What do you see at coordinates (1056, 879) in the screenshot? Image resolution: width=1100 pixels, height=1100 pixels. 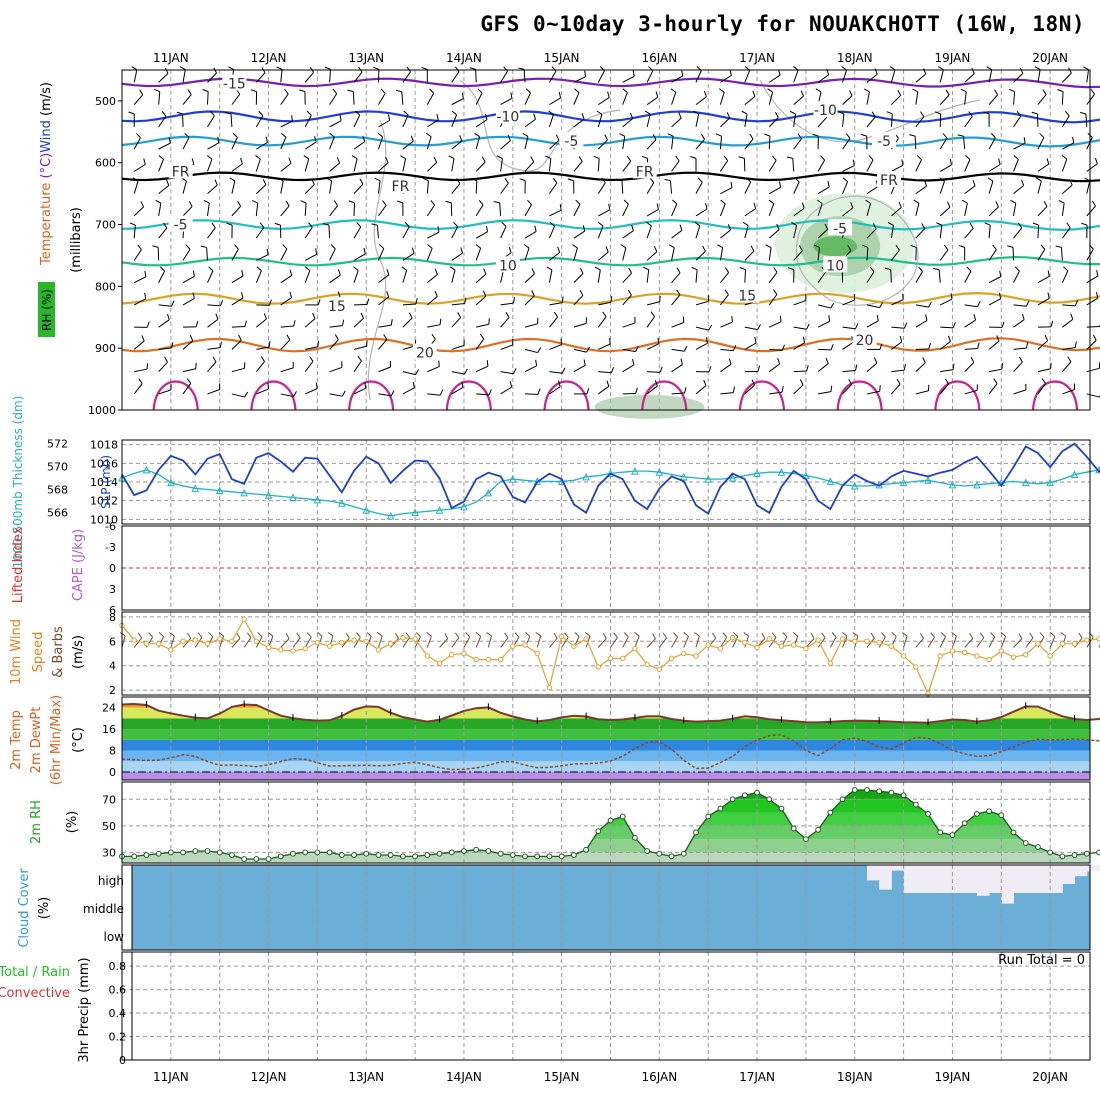 I see `cloud-cover-block` at bounding box center [1056, 879].